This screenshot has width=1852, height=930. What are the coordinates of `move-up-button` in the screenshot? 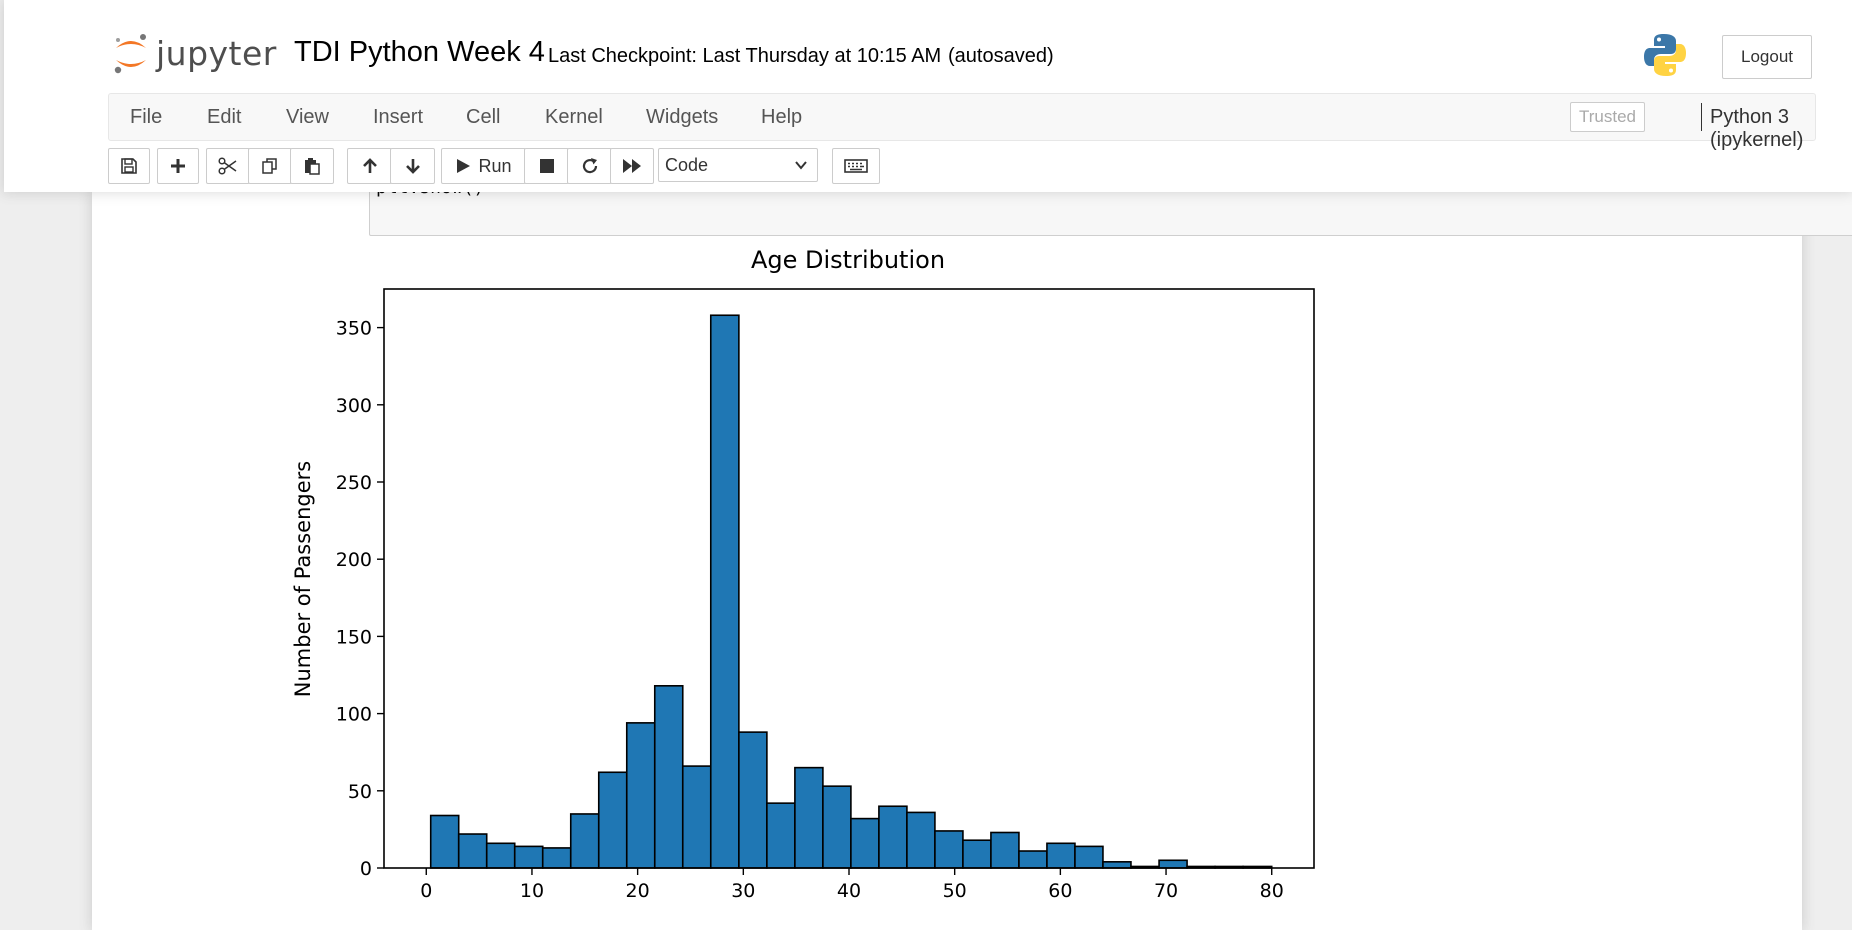 It's located at (369, 166).